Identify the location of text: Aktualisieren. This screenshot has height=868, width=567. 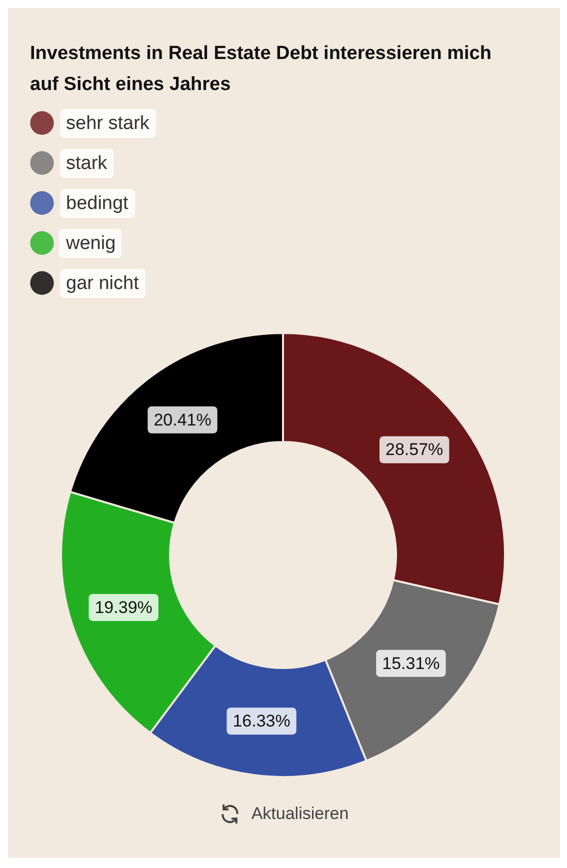
(300, 814).